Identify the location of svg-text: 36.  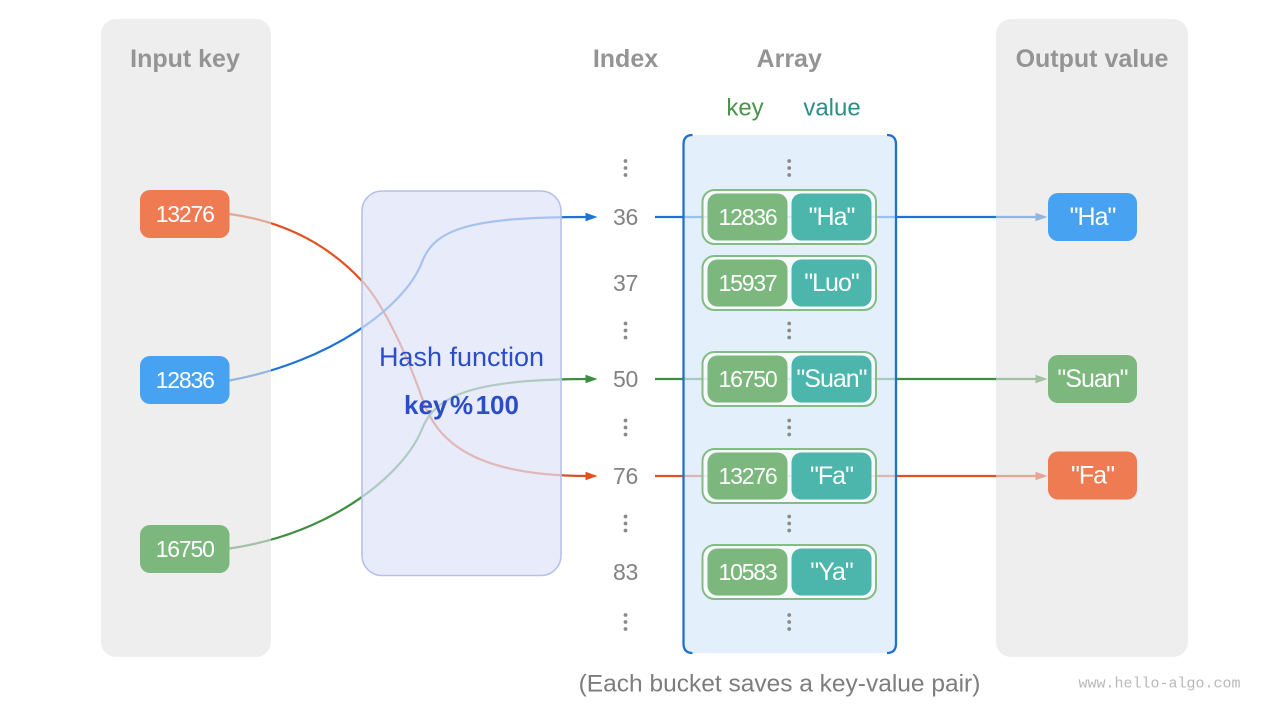
(625, 217).